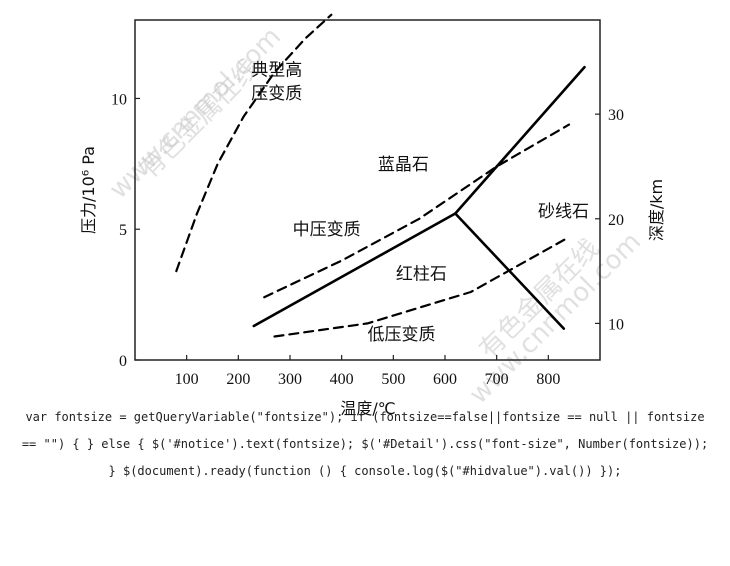  I want to click on watermark-cn: 有色金属在线, so click(200, 119).